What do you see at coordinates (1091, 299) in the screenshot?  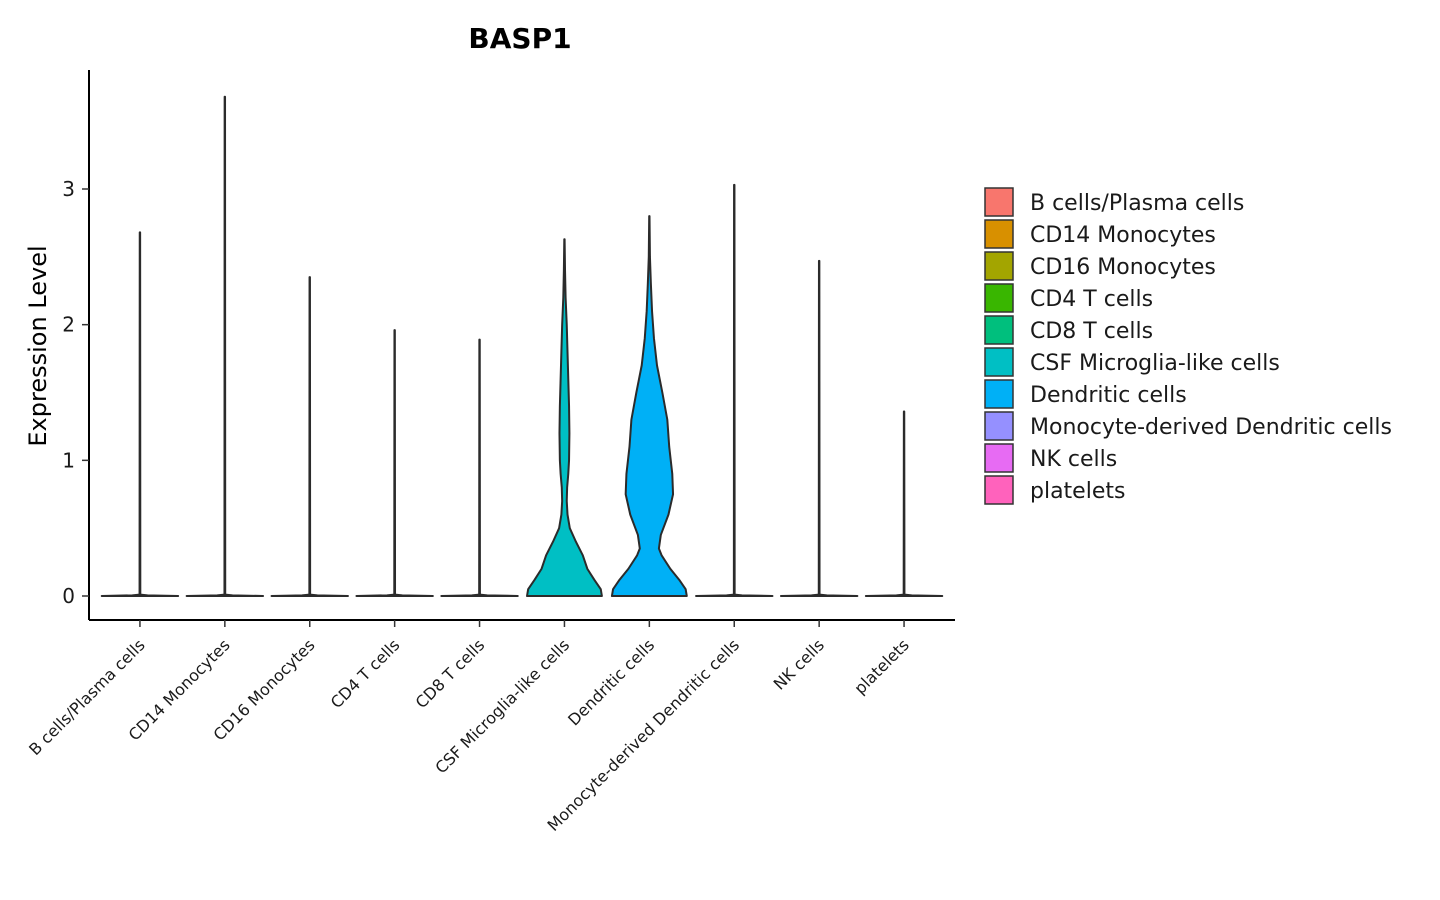 I see `legend-label: CD4 T cells` at bounding box center [1091, 299].